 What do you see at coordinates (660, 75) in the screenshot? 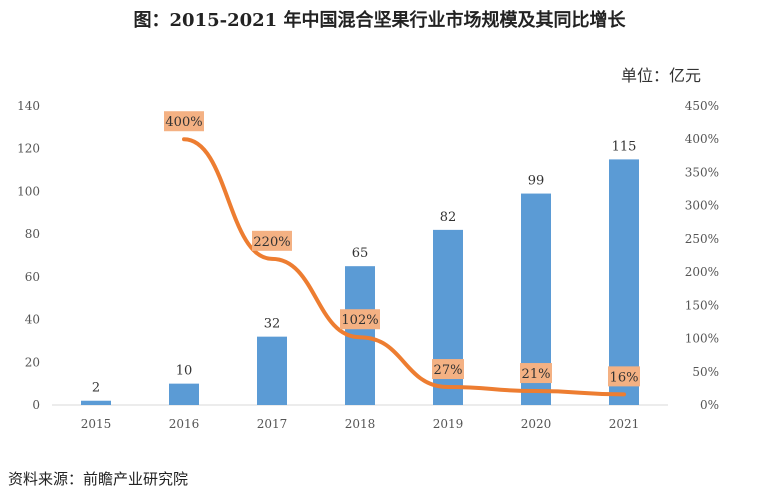
I see `unit-label: 单位：亿元` at bounding box center [660, 75].